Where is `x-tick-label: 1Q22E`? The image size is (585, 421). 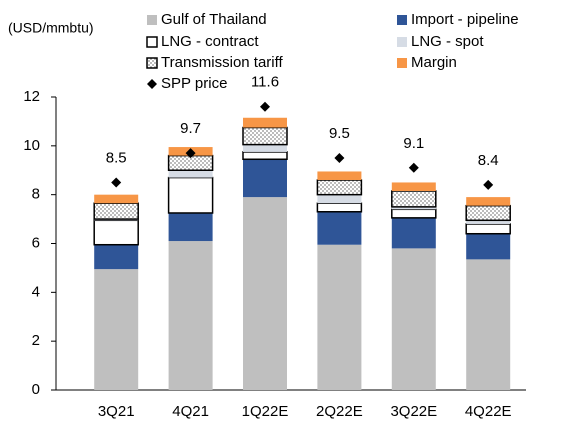
x-tick-label: 1Q22E is located at coordinates (265, 411).